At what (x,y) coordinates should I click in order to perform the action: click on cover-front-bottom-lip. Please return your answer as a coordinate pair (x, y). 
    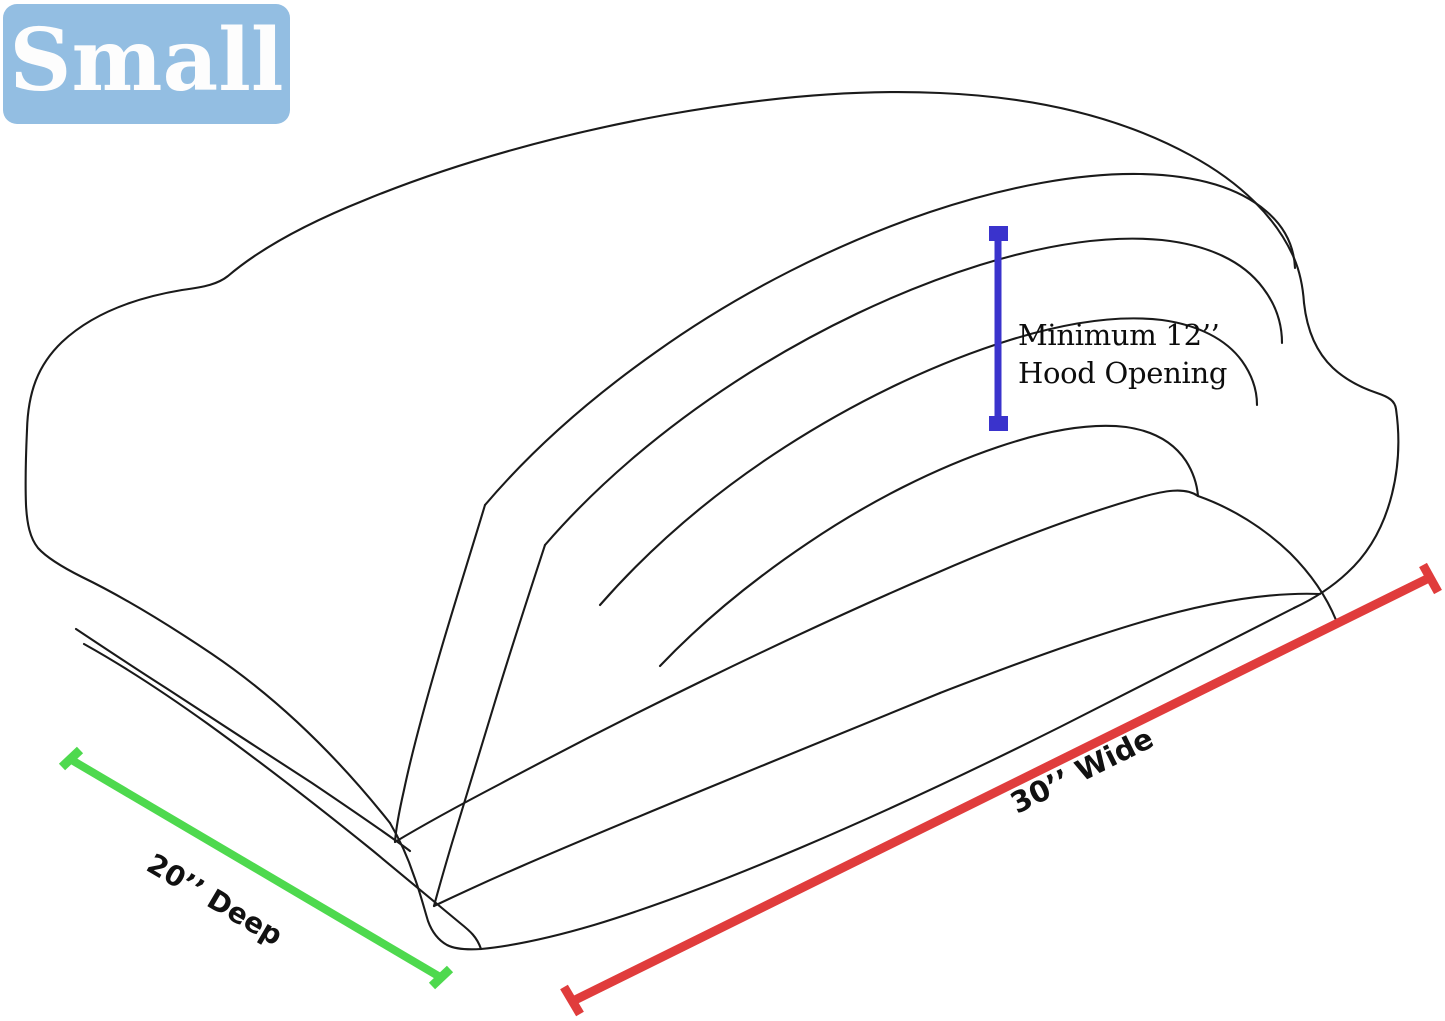
    Looking at the image, I should click on (435, 886).